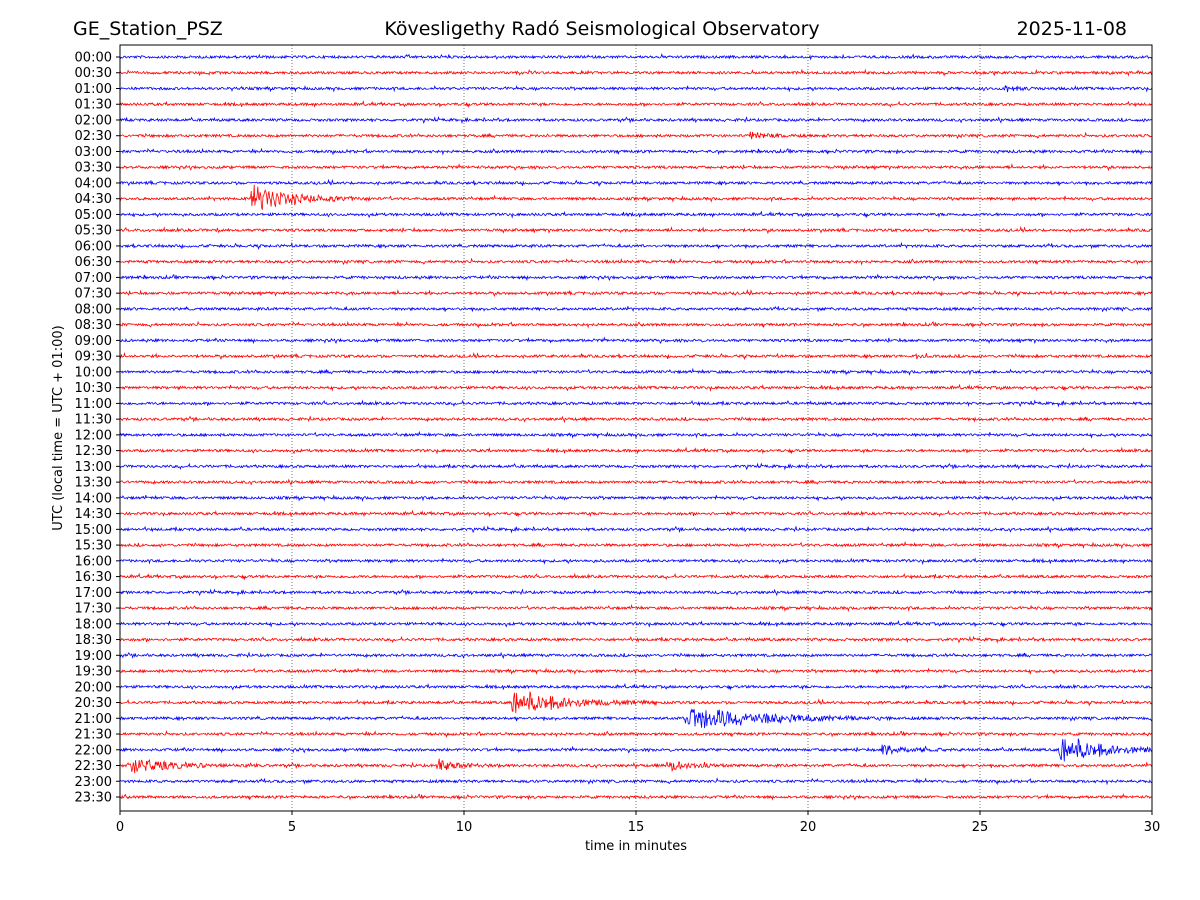 The image size is (1200, 900). Describe the element at coordinates (93, 183) in the screenshot. I see `y-tick-label: 04:00` at that location.